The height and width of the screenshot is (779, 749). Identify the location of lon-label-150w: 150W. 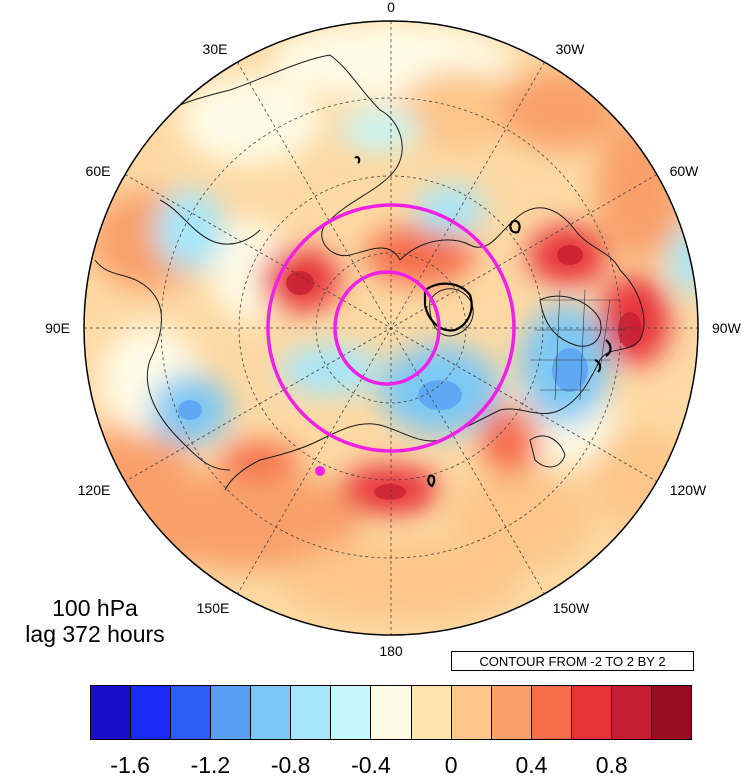
(571, 608).